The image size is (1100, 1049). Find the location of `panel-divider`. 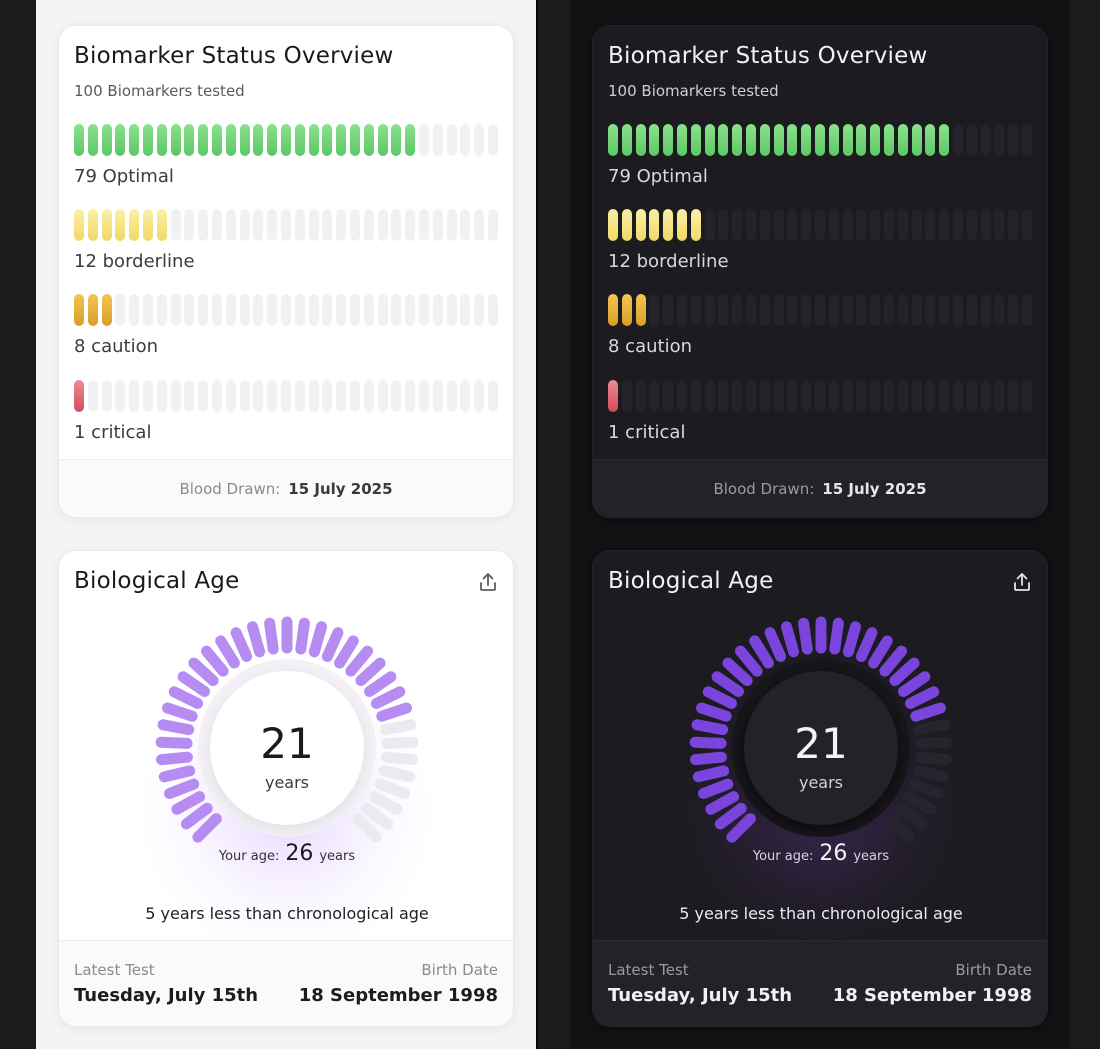

panel-divider is located at coordinates (537, 524).